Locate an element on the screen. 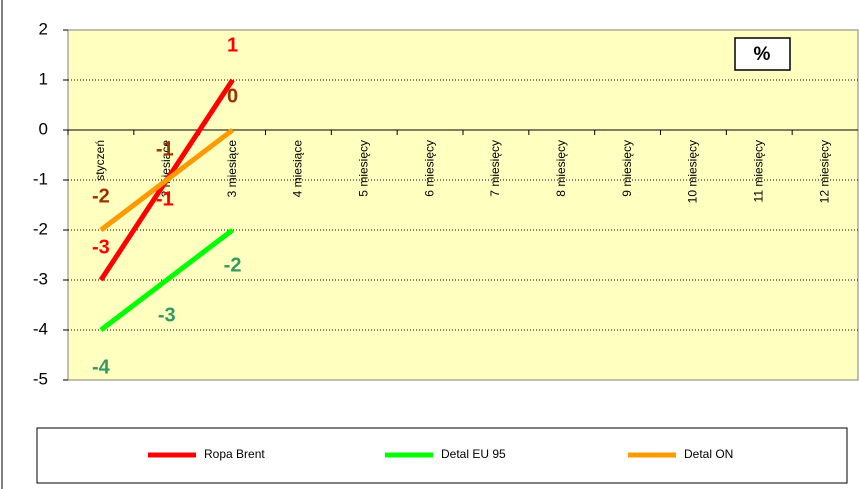 The width and height of the screenshot is (859, 489). y-tick-label: -1 is located at coordinates (40, 178).